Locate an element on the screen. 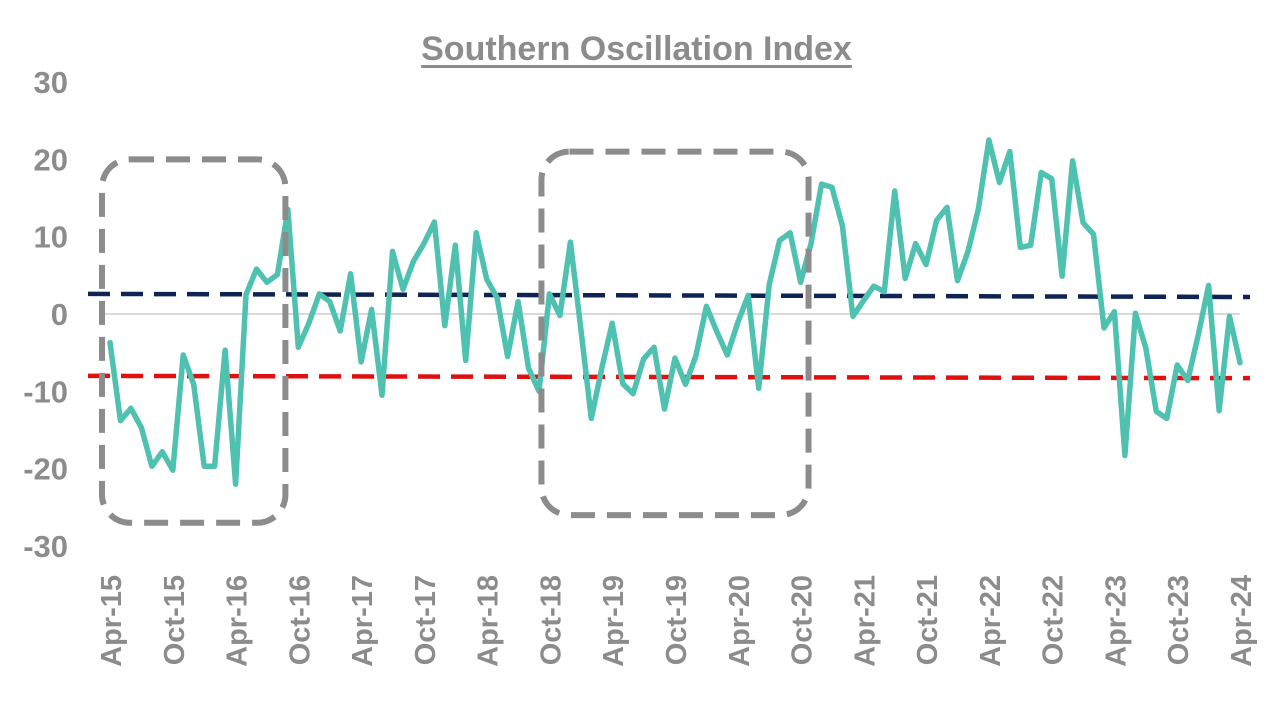  x-tick-label: Oct-20 is located at coordinates (803, 620).